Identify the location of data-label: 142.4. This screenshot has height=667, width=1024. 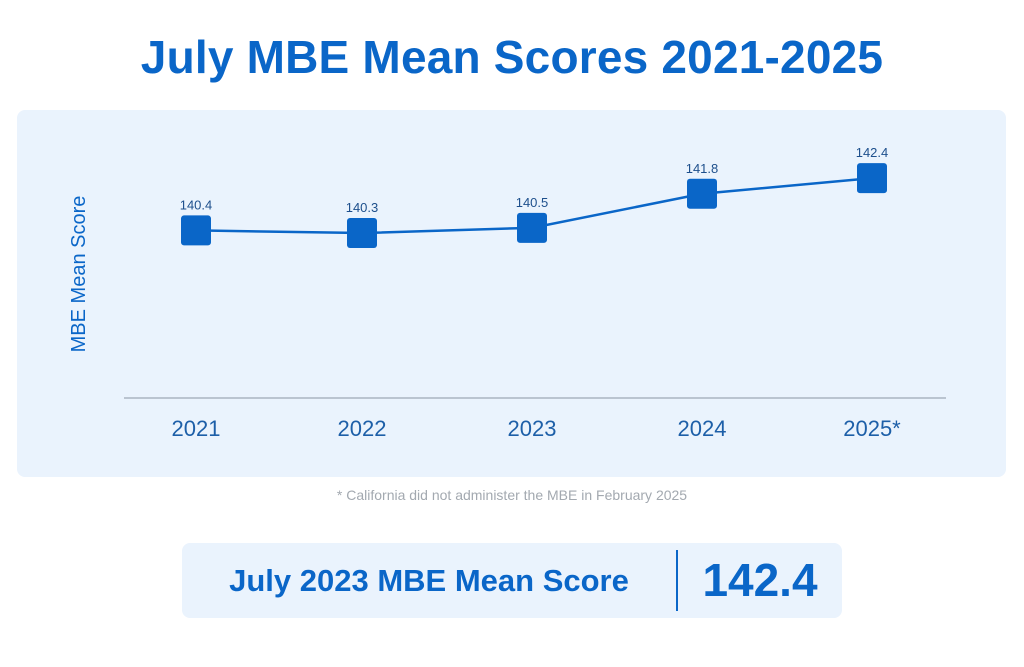
(872, 152).